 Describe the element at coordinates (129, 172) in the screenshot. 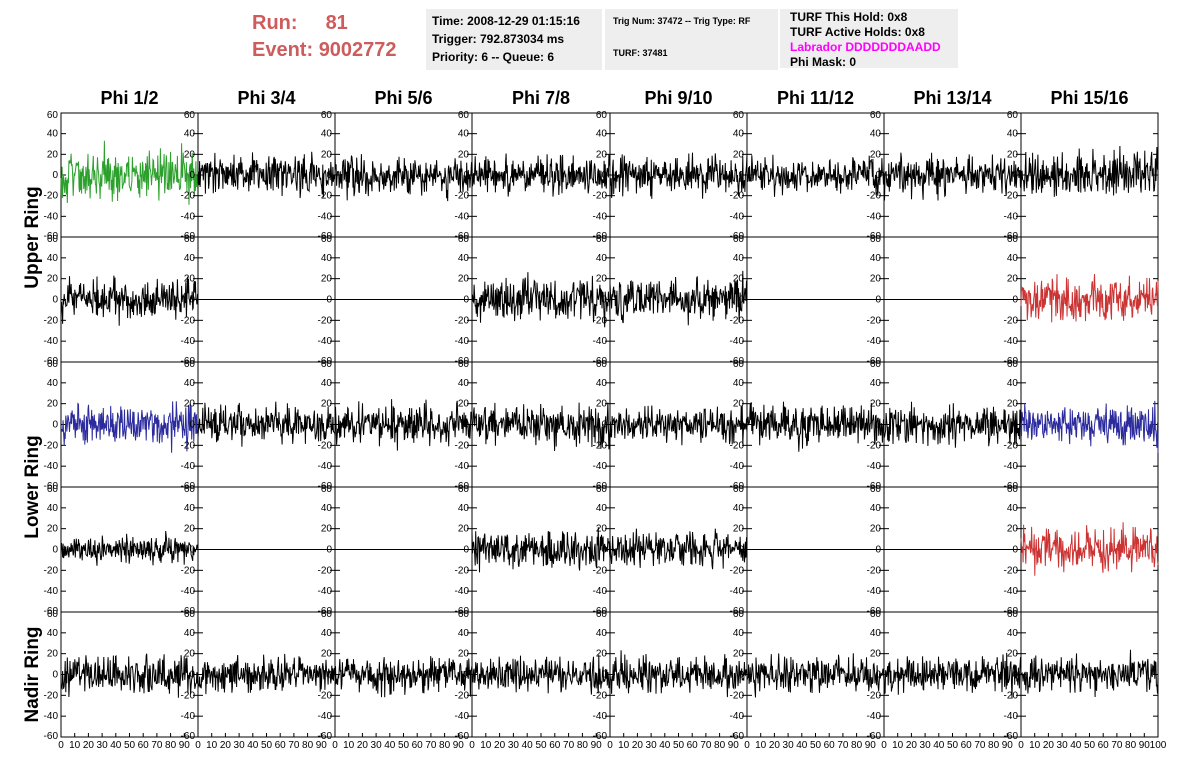

I see `waveform-r1-c1` at that location.